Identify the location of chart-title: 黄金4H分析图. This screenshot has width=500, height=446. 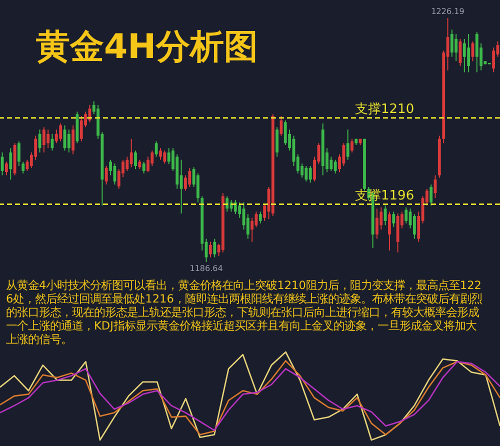
(147, 47).